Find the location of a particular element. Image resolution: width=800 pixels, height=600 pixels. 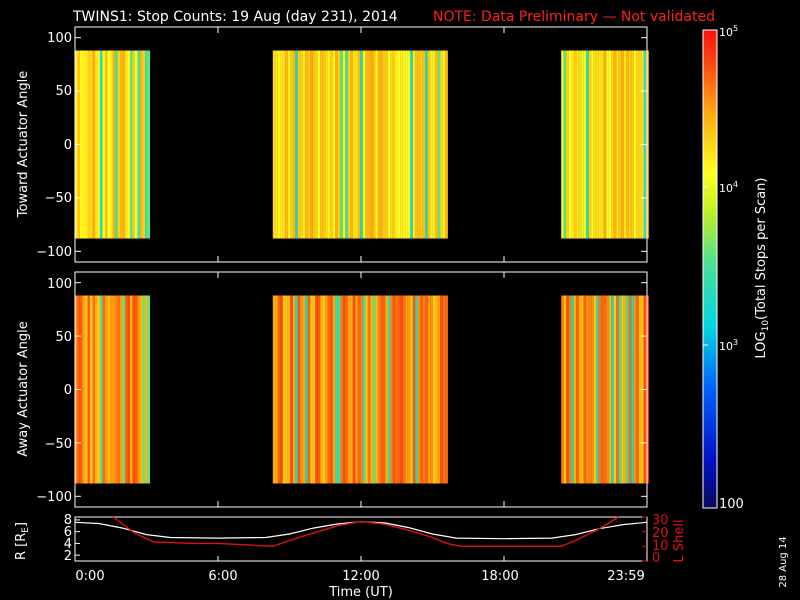

orbit-right-tick-label: 20 is located at coordinates (660, 533).